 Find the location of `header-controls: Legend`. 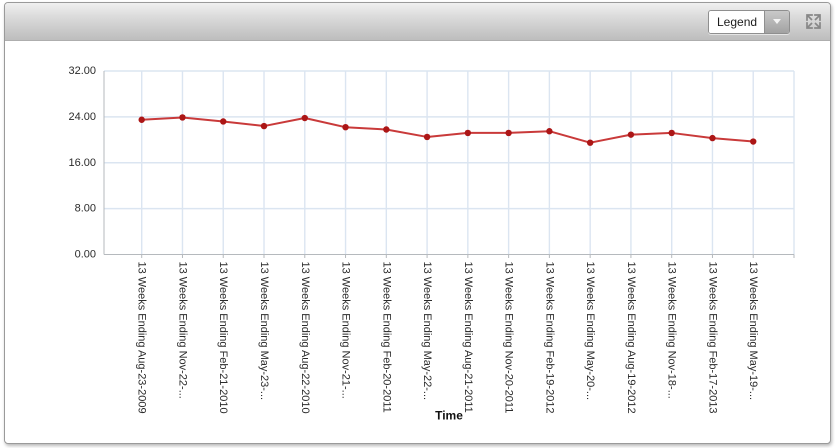

header-controls: Legend is located at coordinates (765, 21).